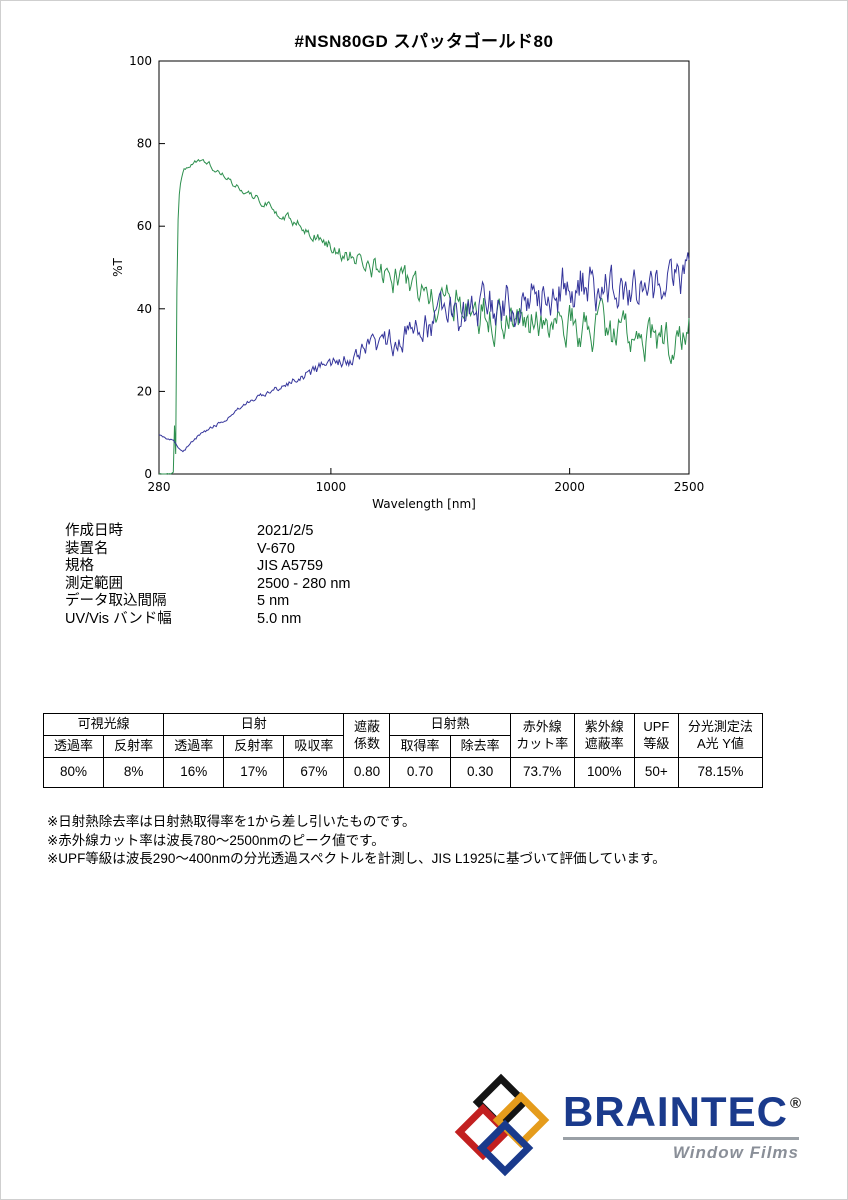 The image size is (848, 1200). I want to click on note-line: ※日射熱除去率は日射熱取得率を1から差し引いたものです。, so click(231, 821).